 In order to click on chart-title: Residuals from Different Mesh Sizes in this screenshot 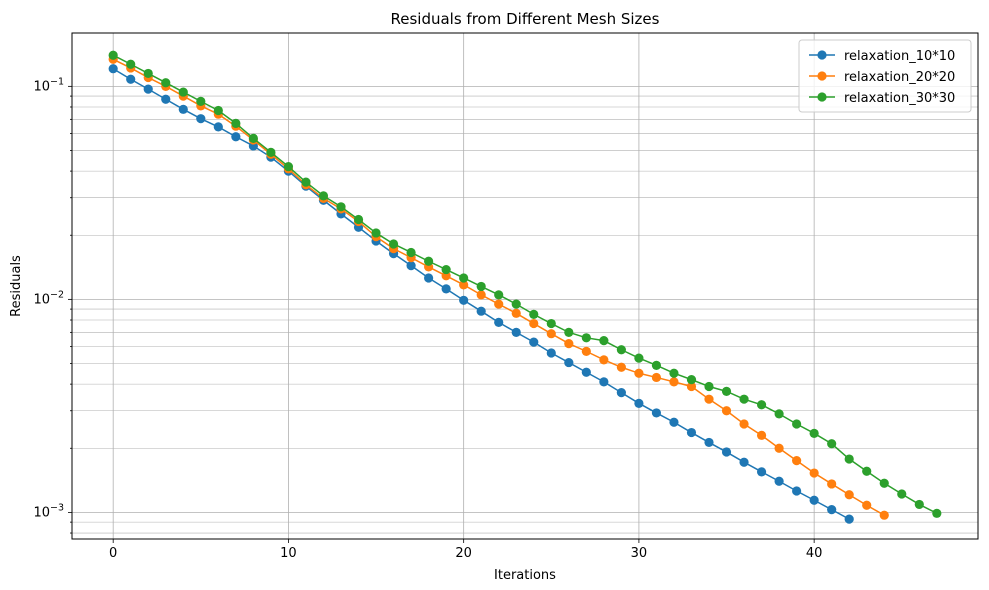, I will do `click(525, 19)`.